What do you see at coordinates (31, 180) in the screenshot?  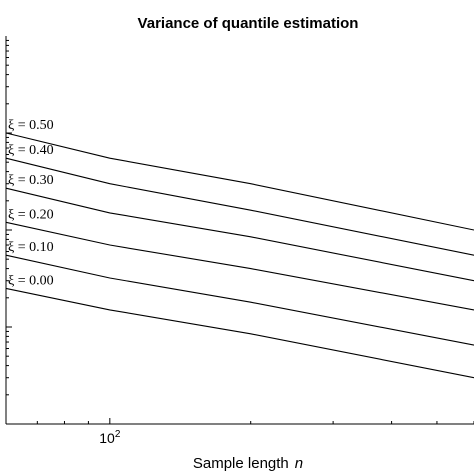 I see `series-label: ξ = 0.30` at bounding box center [31, 180].